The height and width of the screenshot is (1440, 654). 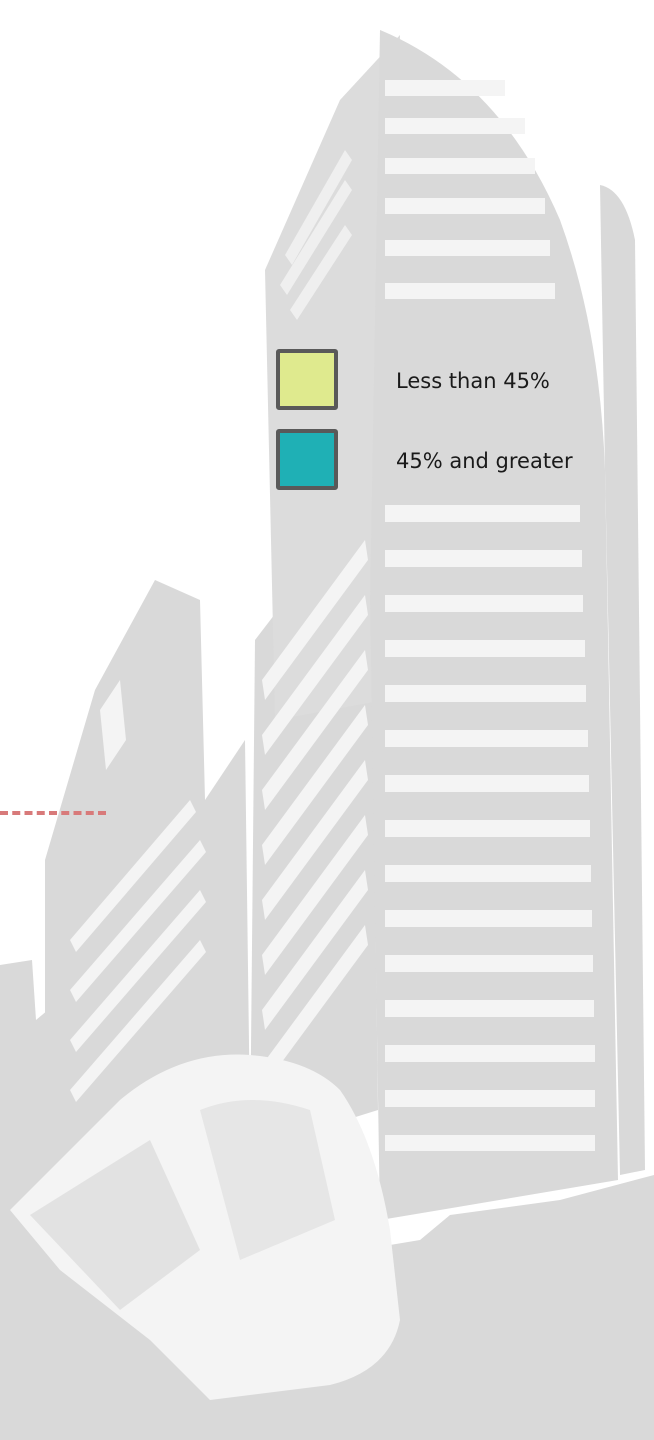 I want to click on legend-item-45-and-greater: 45% and greater, so click(x=461, y=469).